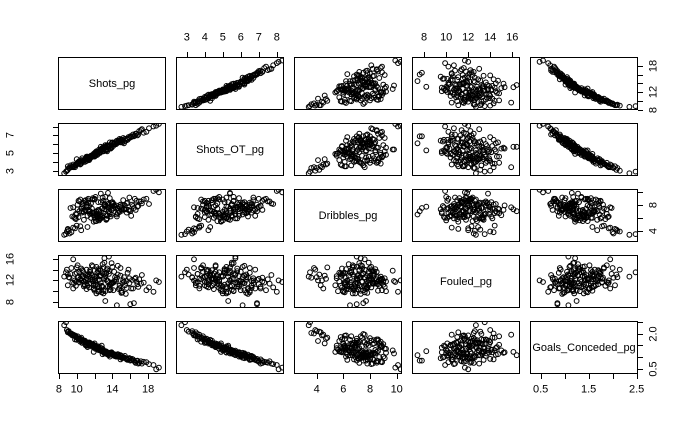  What do you see at coordinates (10, 153) in the screenshot?
I see `axis-tick-label: 5` at bounding box center [10, 153].